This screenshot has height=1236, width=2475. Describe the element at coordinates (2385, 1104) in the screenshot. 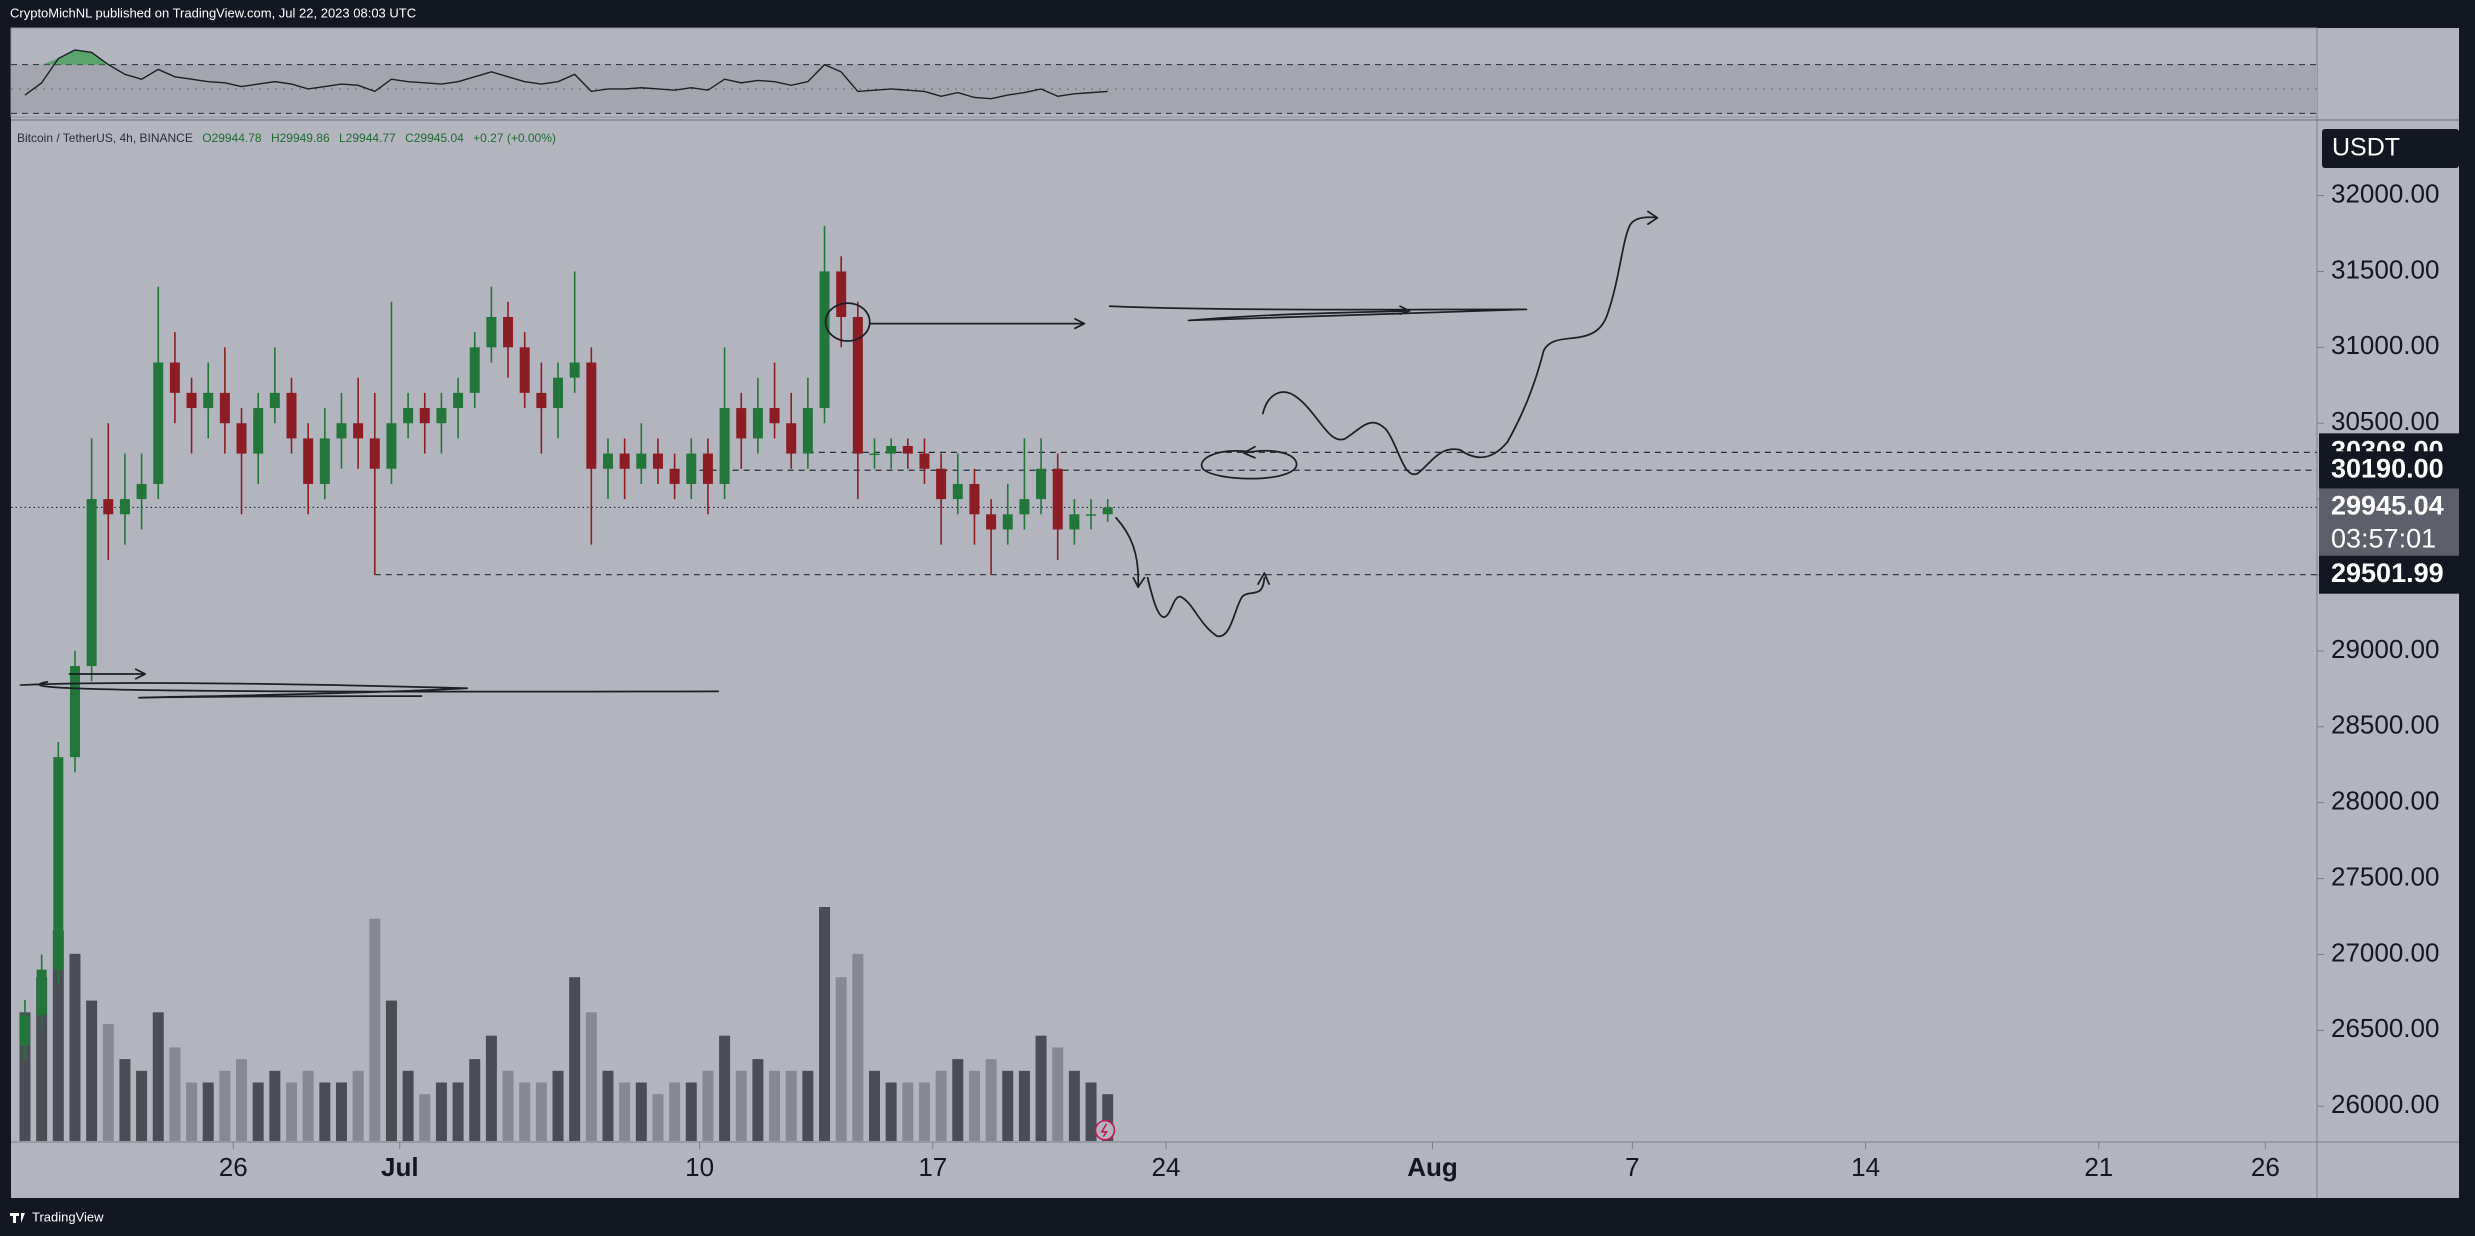

I see `y-tick-label: 26000.00` at that location.